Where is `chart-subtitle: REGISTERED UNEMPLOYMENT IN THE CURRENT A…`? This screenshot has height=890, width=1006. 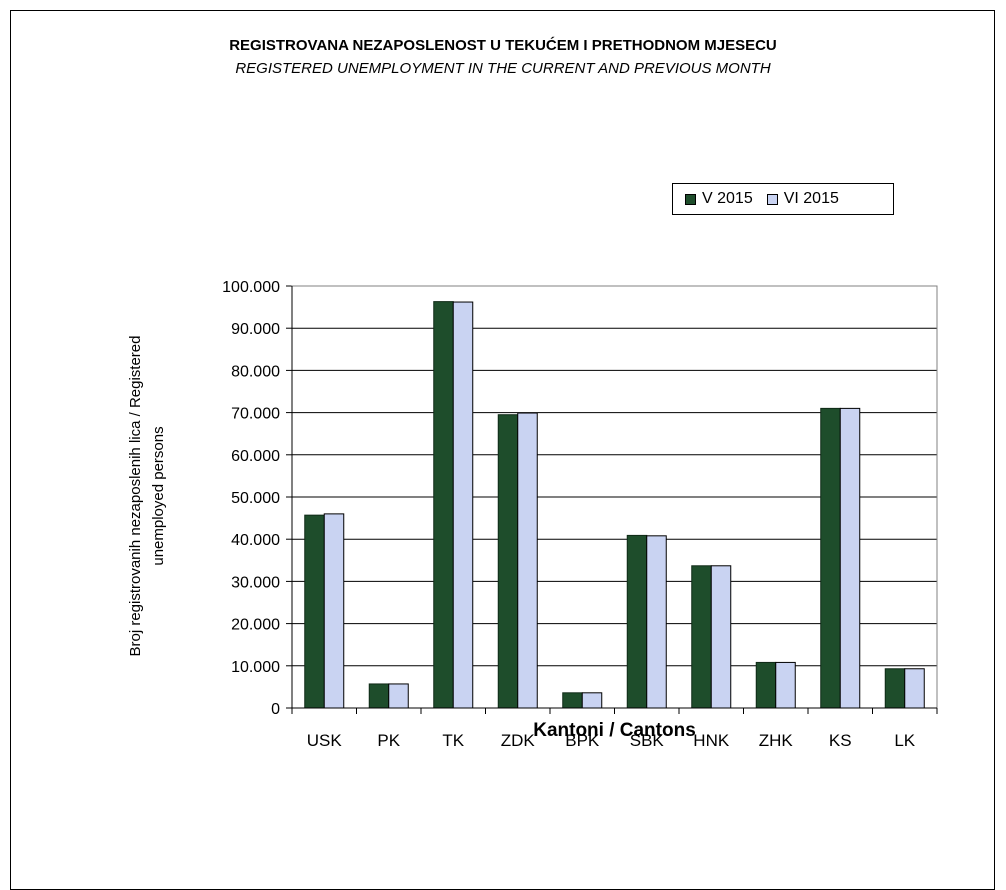 chart-subtitle: REGISTERED UNEMPLOYMENT IN THE CURRENT A… is located at coordinates (503, 68).